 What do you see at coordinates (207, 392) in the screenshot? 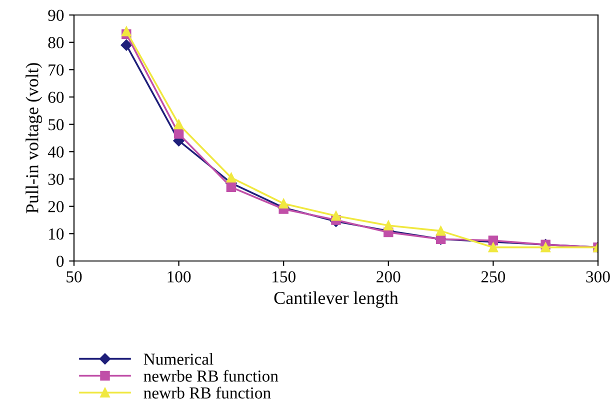
I see `legend-label: newrb RB function` at bounding box center [207, 392].